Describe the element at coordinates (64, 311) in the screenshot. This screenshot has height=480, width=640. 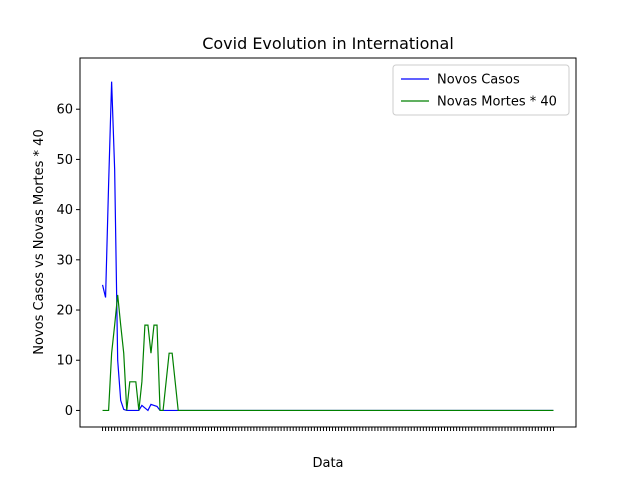
I see `y-tick-label: 20` at that location.